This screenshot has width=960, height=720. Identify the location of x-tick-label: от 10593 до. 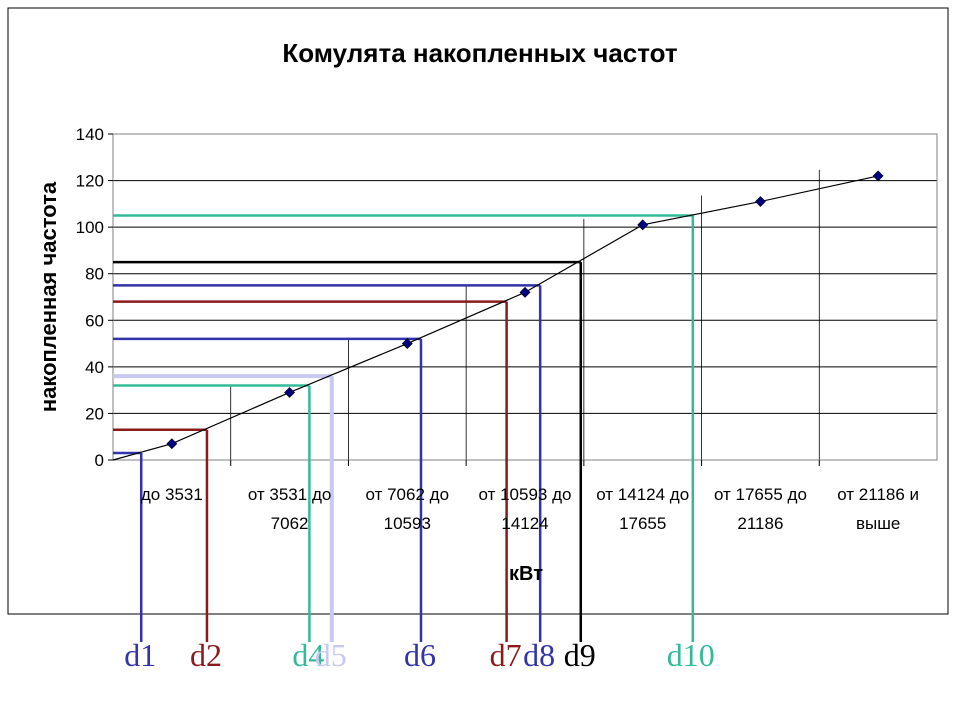
(525, 494).